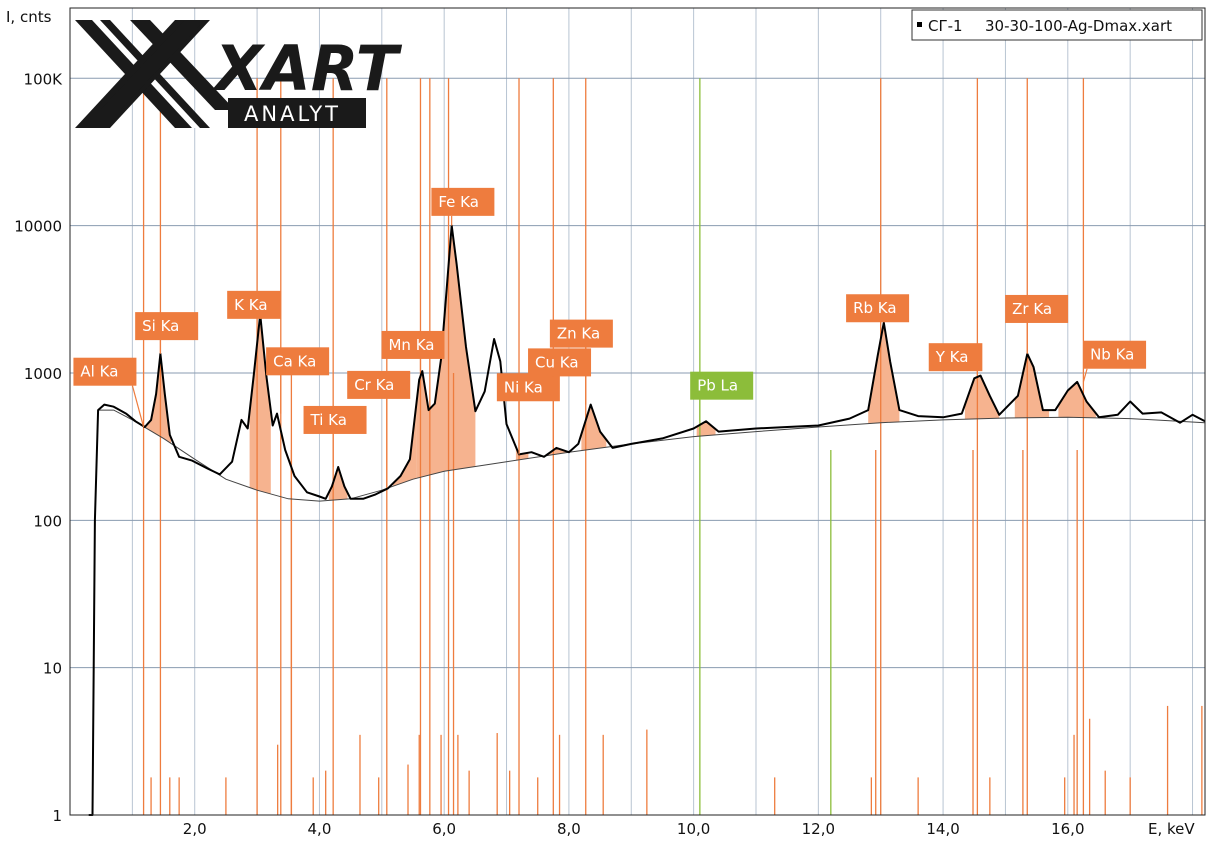 This screenshot has width=1215, height=850. Describe the element at coordinates (44, 79) in the screenshot. I see `y-tick-label: 100K` at that location.